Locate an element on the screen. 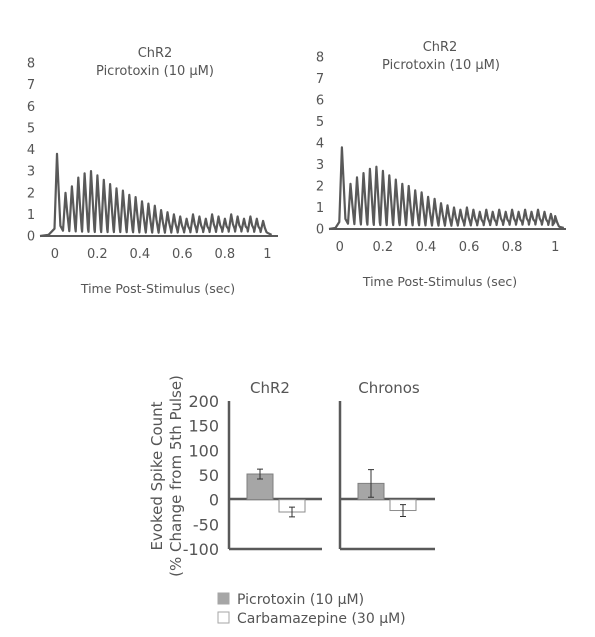 The width and height of the screenshot is (595, 637). bar-y-tick-3: 50 is located at coordinates (209, 475).